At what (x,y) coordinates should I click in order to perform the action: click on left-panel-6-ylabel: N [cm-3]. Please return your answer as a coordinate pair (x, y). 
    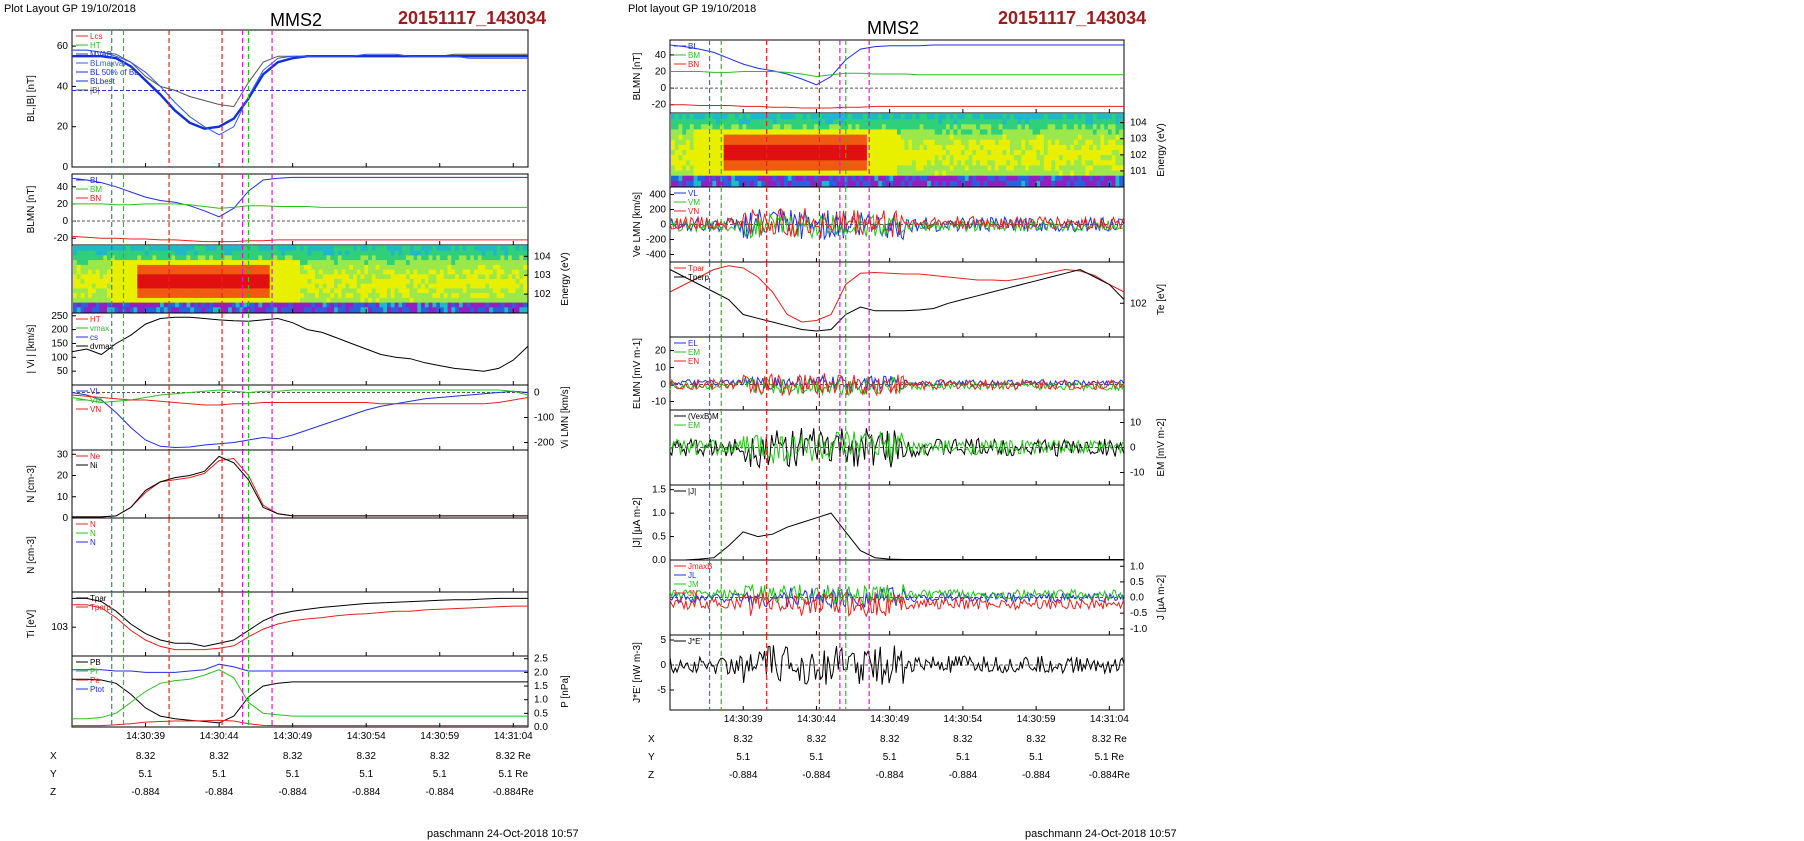
    Looking at the image, I should click on (31, 484).